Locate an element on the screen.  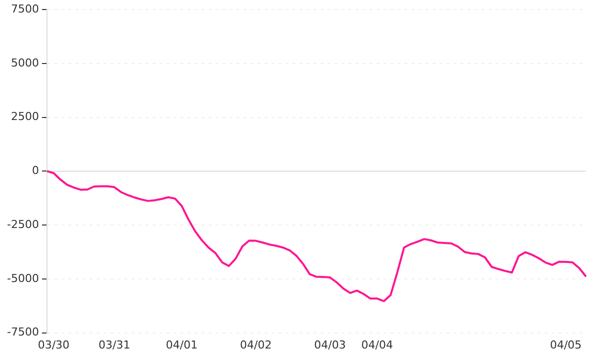
x-tick-label: 04/02 is located at coordinates (256, 345).